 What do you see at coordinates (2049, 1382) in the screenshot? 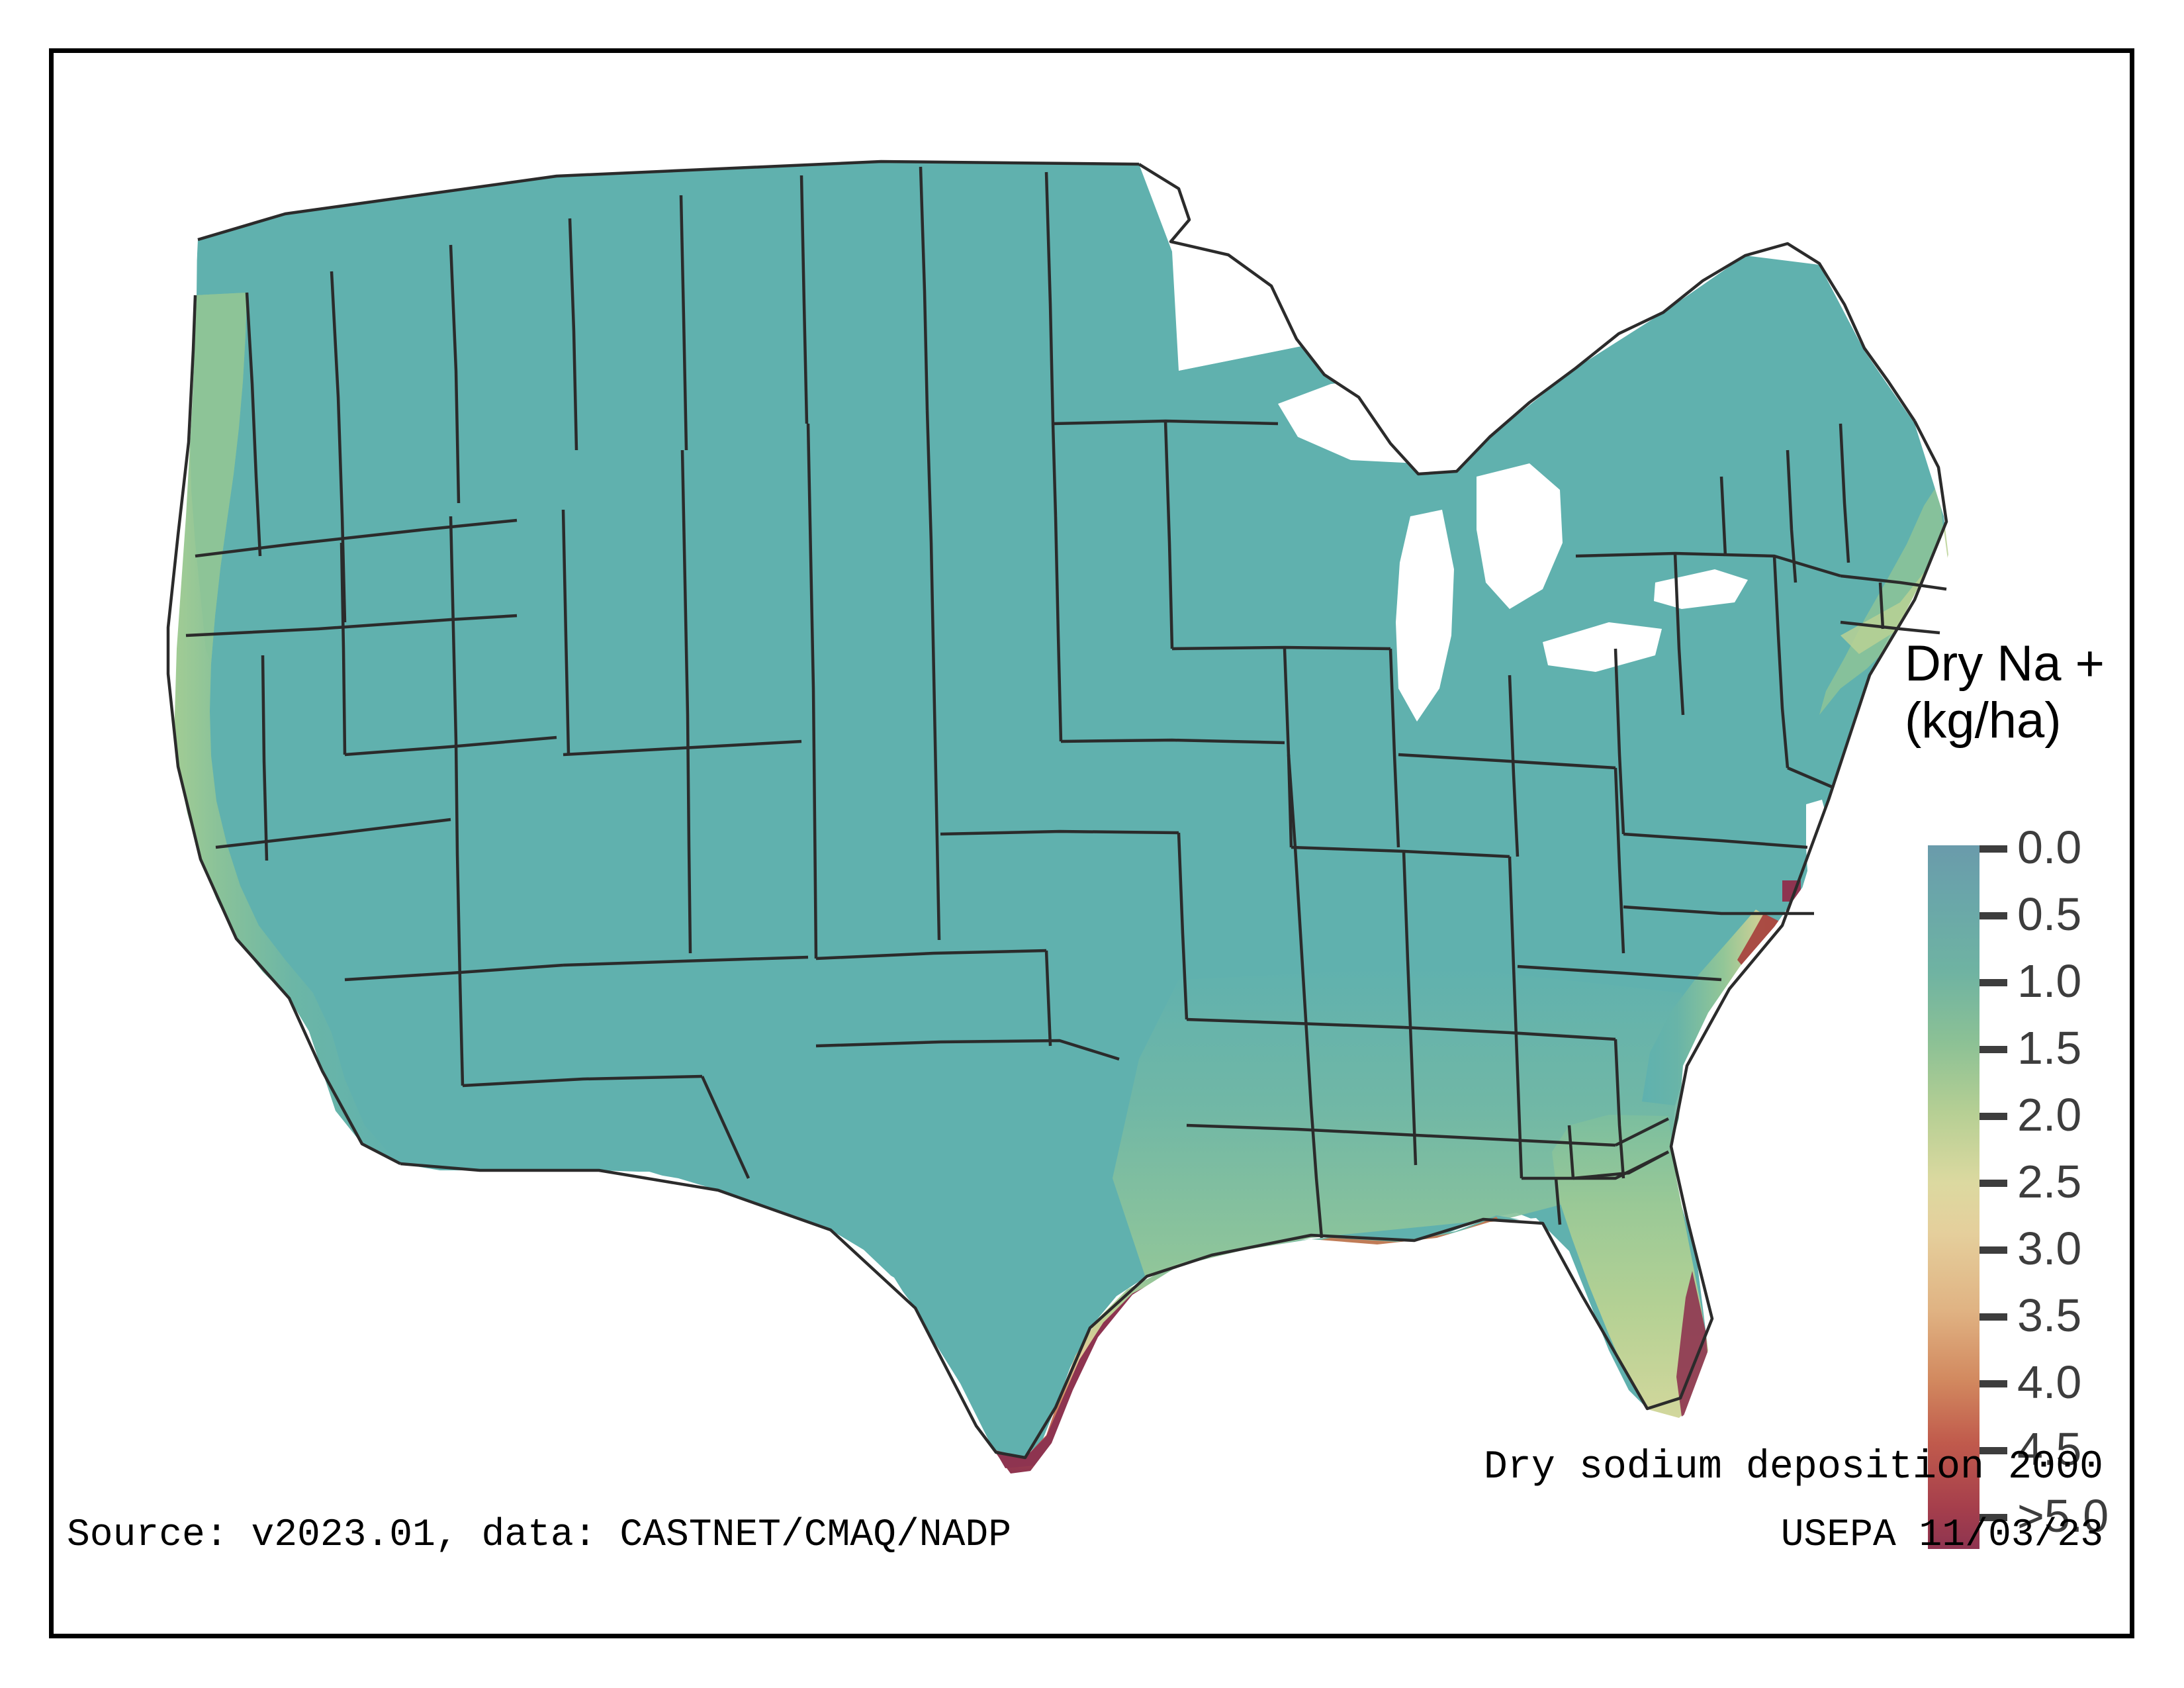
I see `colorbar-tick-label: 4.0` at bounding box center [2049, 1382].